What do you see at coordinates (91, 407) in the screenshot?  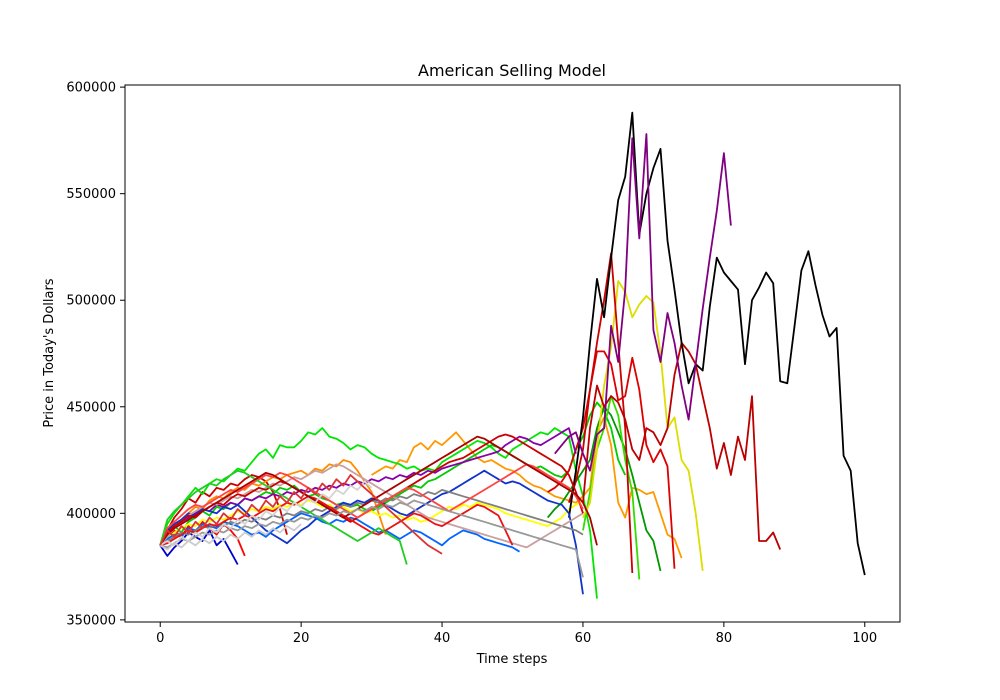 I see `y-tick-label: 450000` at bounding box center [91, 407].